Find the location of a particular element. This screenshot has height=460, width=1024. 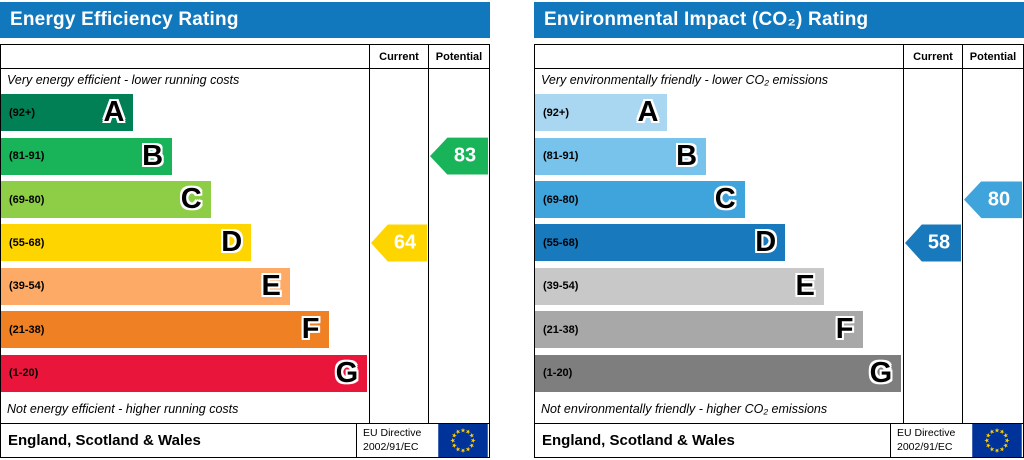

band-row: (55-68) D is located at coordinates (185, 242).